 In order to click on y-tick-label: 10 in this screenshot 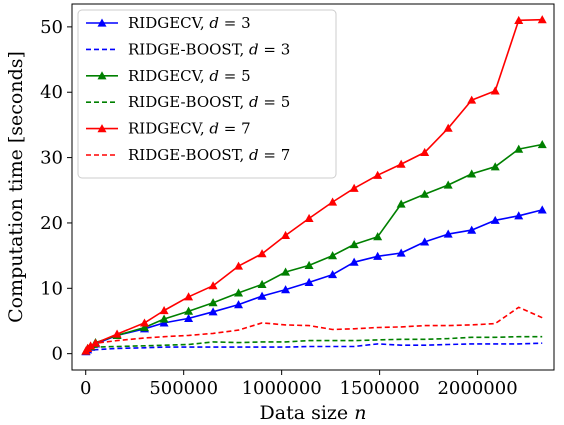, I will do `click(51, 288)`.